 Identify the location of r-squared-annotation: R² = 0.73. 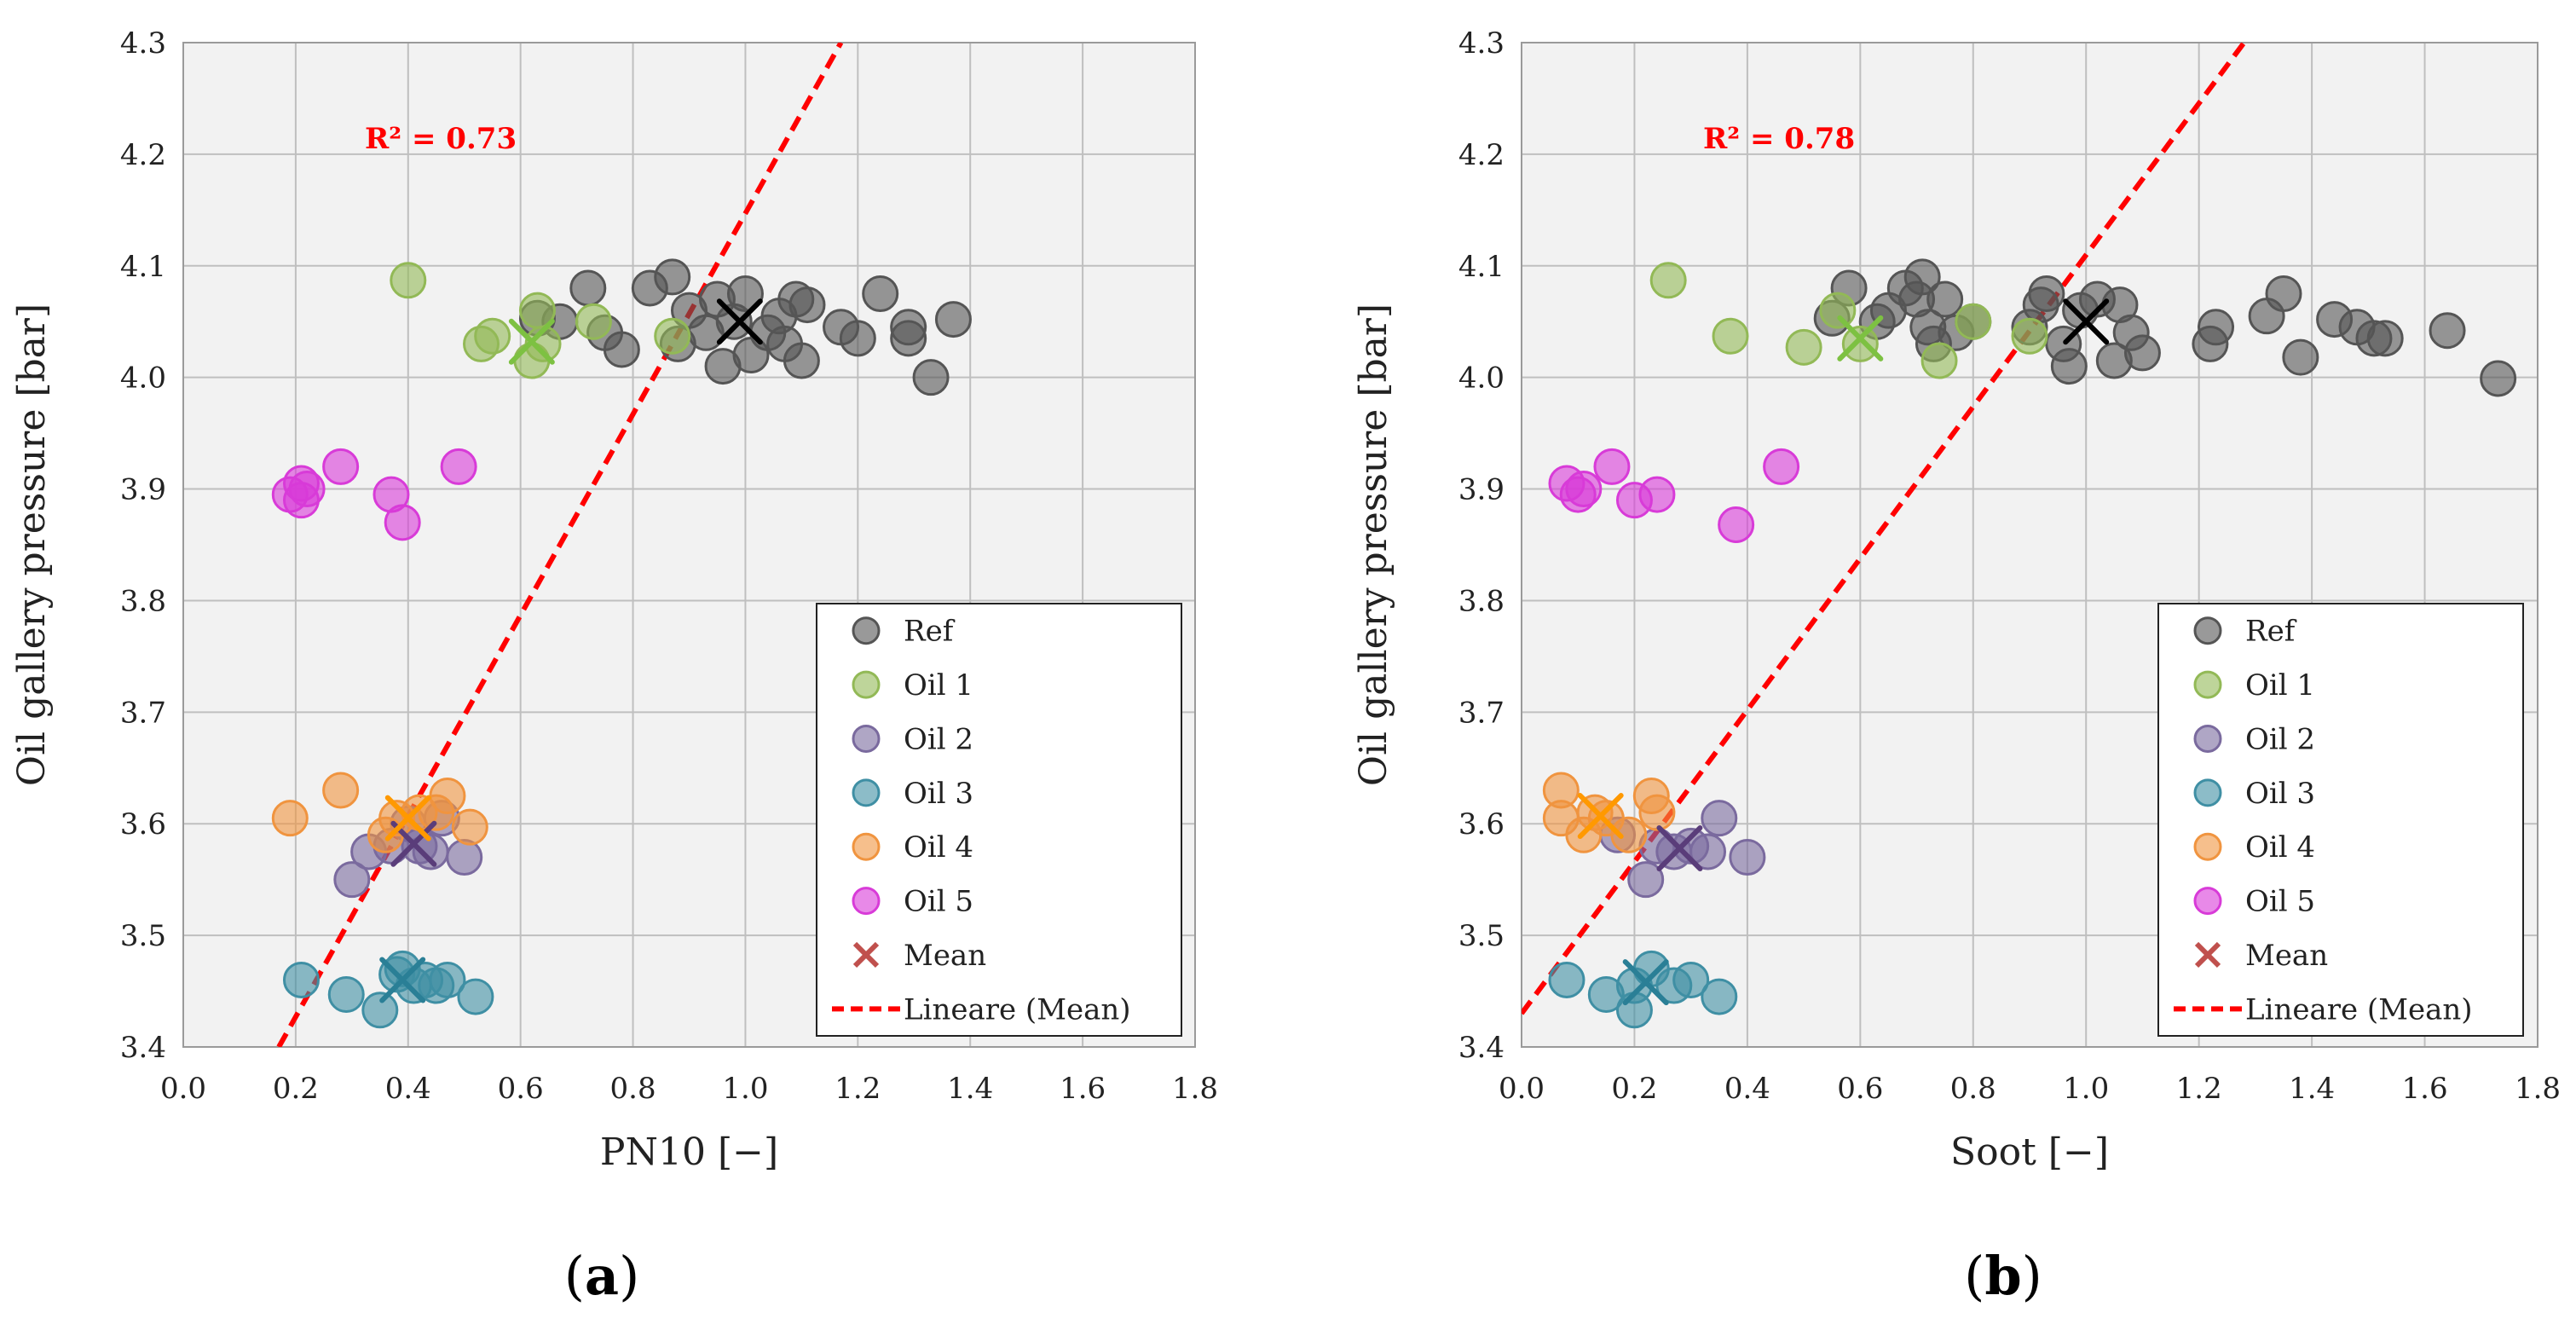
(441, 139).